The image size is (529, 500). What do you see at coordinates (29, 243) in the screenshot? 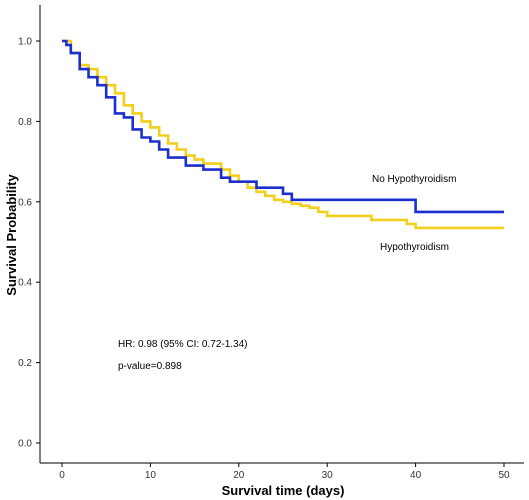
I see `y-axis-ticks: 0.0 0.2 0.4 0.6 0.8 1.0` at bounding box center [29, 243].